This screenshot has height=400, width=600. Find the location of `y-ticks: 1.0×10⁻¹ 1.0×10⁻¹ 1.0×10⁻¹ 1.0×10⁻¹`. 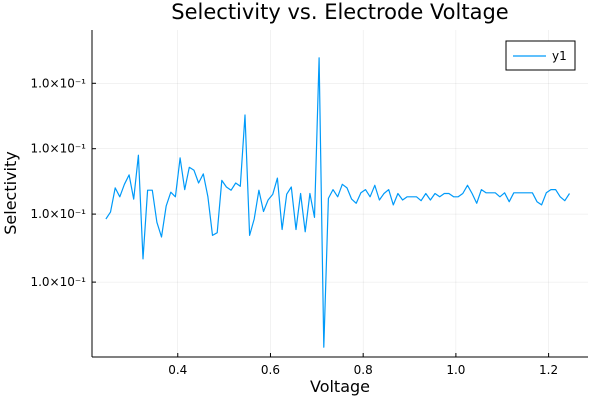

y-ticks: 1.0×10⁻¹ 1.0×10⁻¹ 1.0×10⁻¹ 1.0×10⁻¹ is located at coordinates (63, 182).